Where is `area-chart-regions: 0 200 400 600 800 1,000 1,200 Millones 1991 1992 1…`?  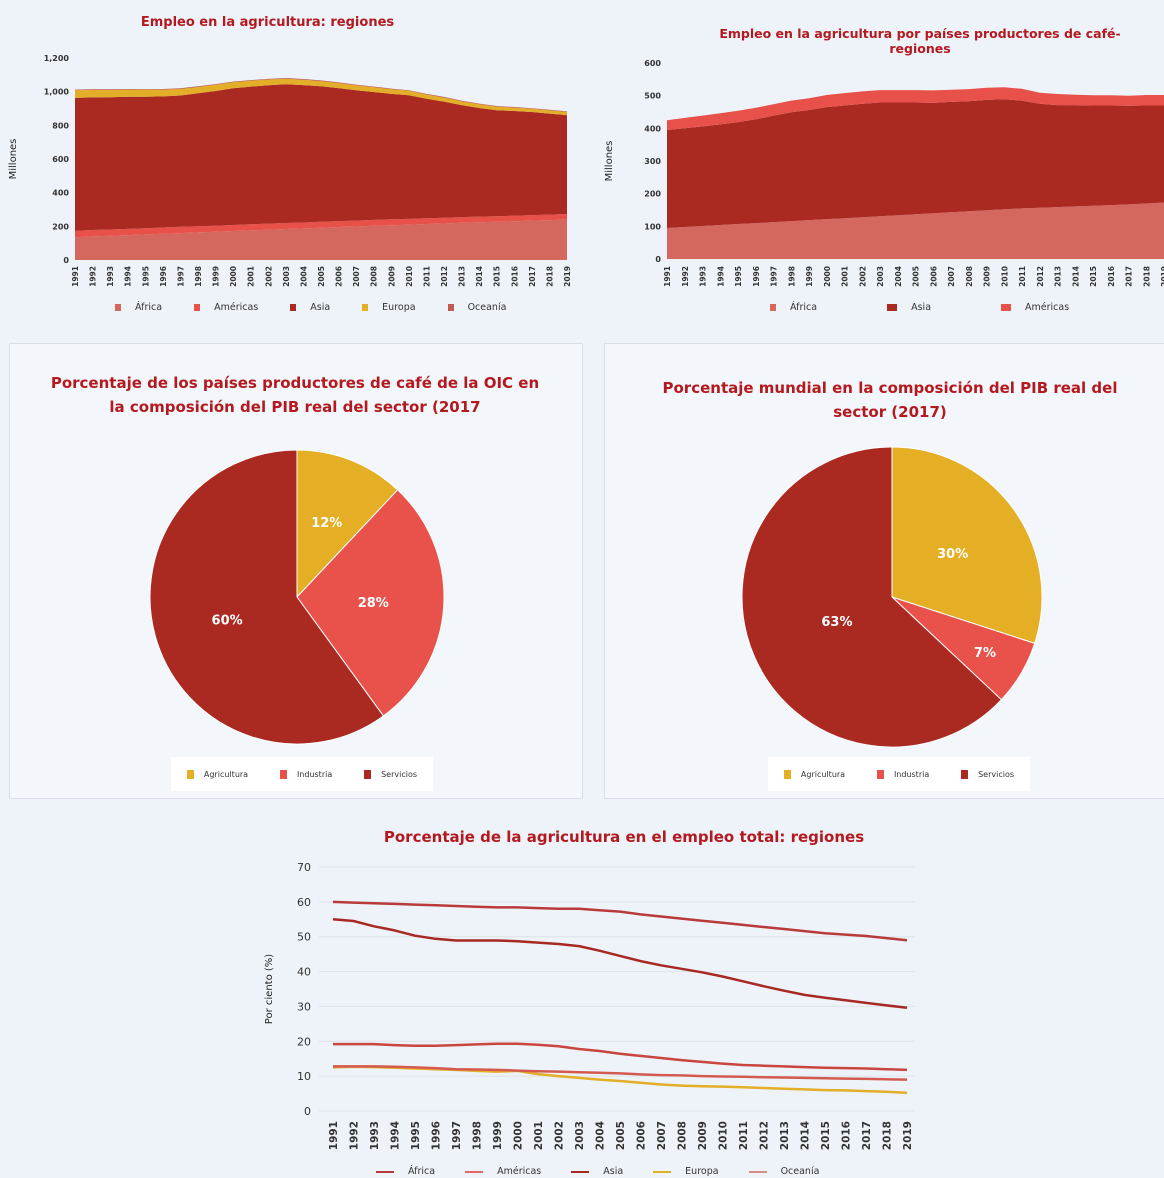
area-chart-regions: 0 200 400 600 800 1,000 1,200 Millones 1991 1992 1… is located at coordinates (292, 165).